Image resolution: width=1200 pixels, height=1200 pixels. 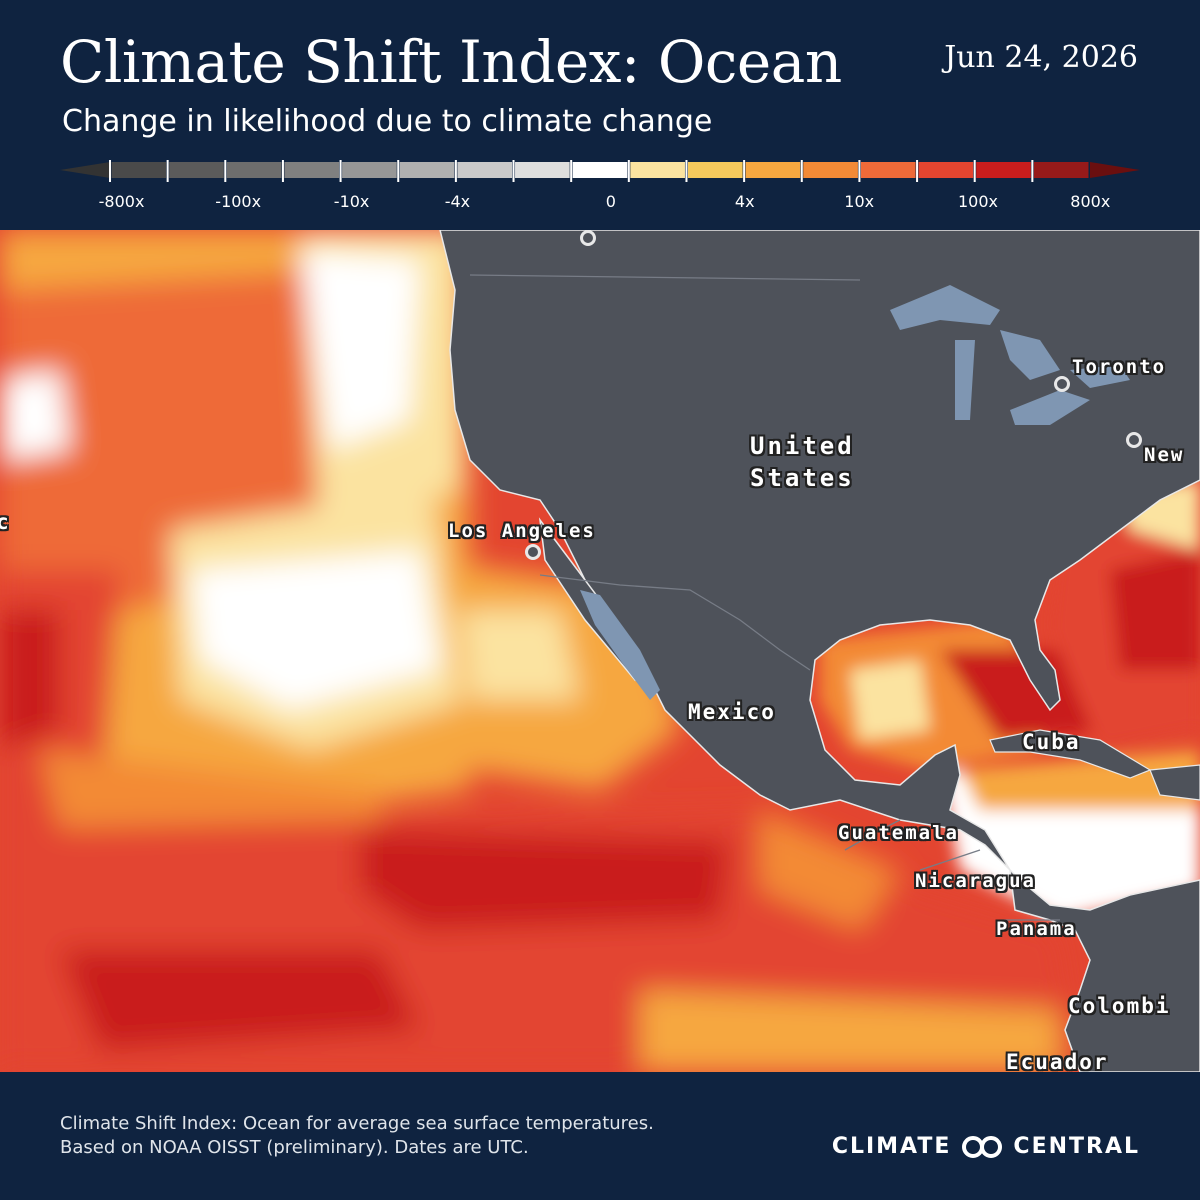 I want to click on great-lakes, so click(x=1010, y=355).